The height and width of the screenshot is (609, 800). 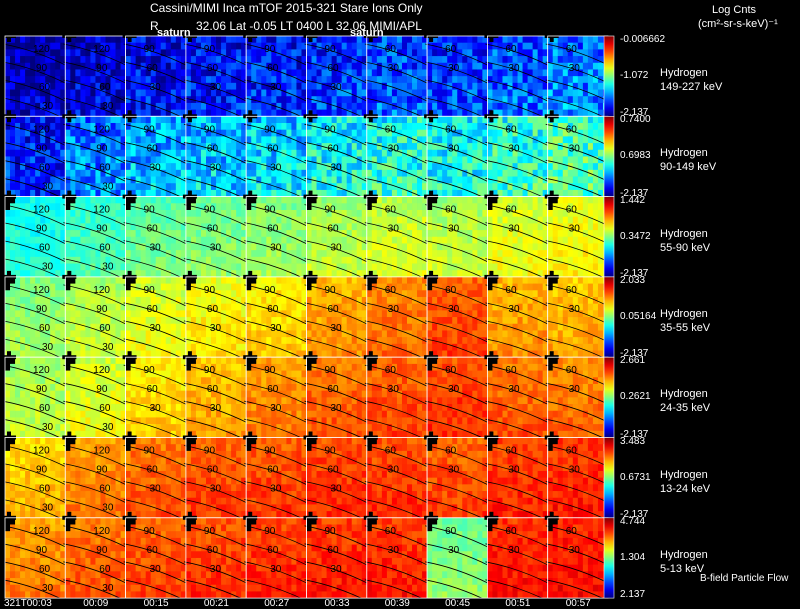 What do you see at coordinates (633, 521) in the screenshot?
I see `colorbar-max-label: 4.744` at bounding box center [633, 521].